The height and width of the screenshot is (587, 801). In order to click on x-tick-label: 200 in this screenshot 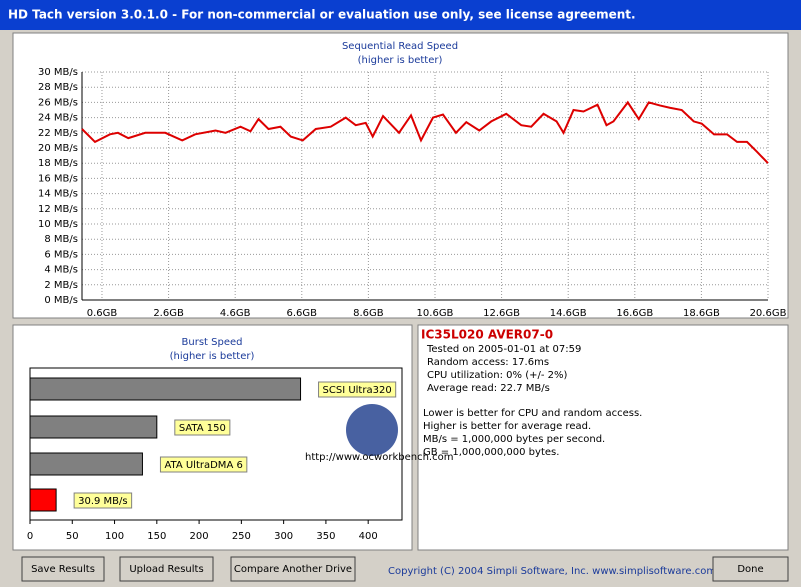, I will do `click(199, 536)`.